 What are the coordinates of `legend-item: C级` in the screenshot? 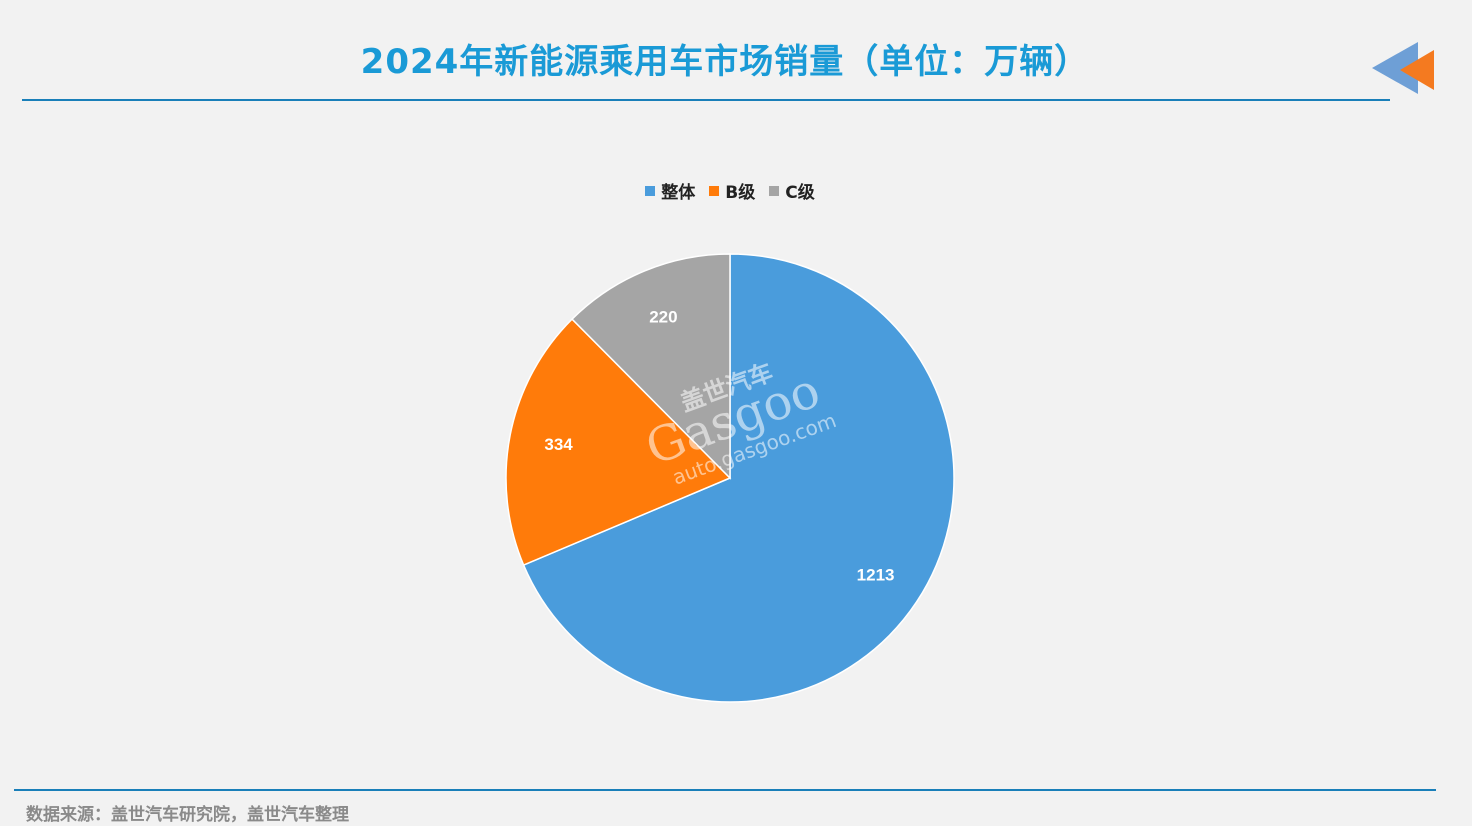 It's located at (792, 190).